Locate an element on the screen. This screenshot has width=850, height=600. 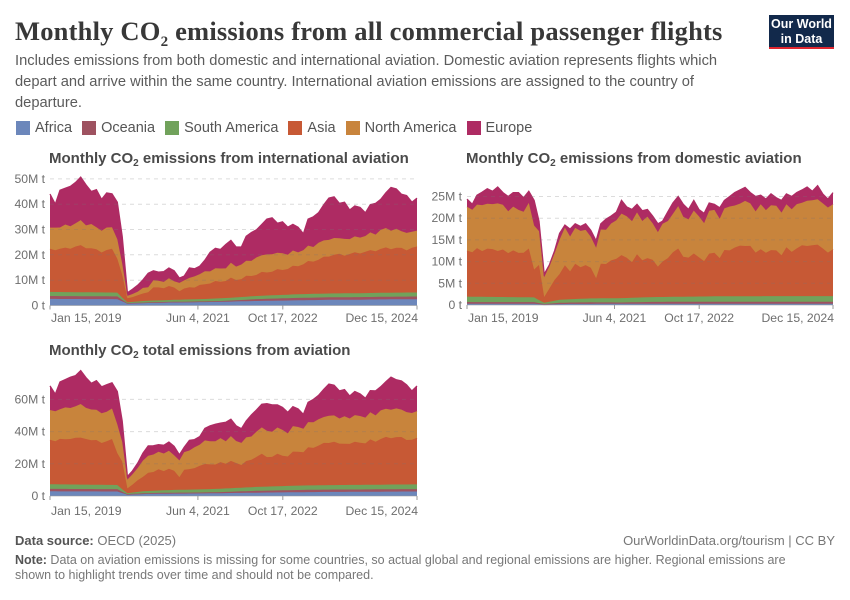
svg-text: 25M t is located at coordinates (447, 197).